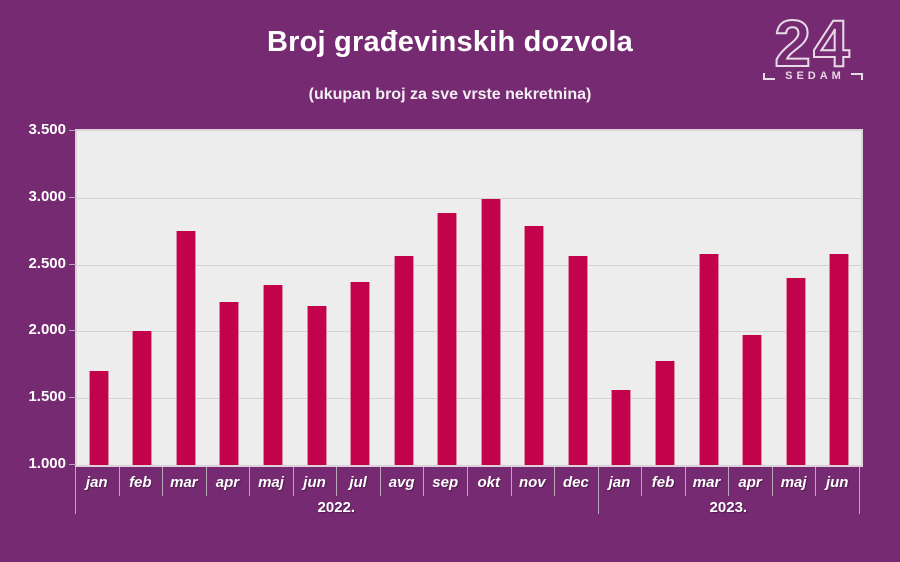 The image size is (900, 562). Describe the element at coordinates (812, 43) in the screenshot. I see `logo-24-outline: 24` at that location.